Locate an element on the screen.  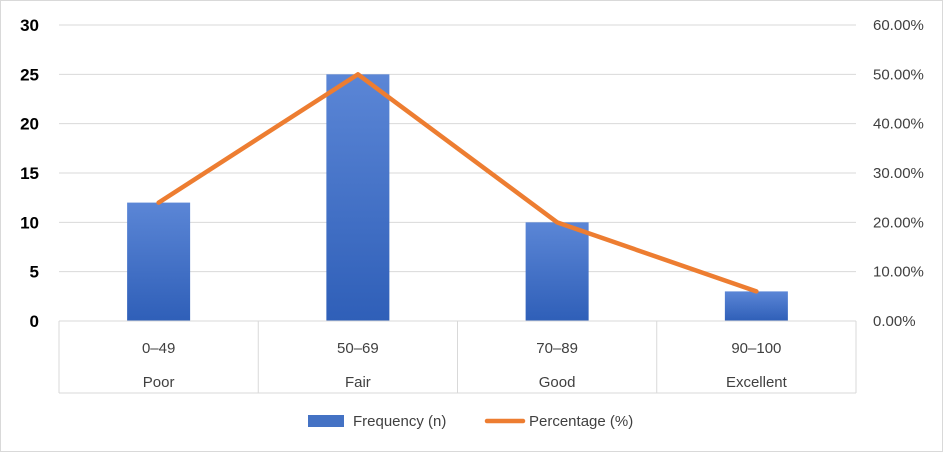
left-tick-label: 15 is located at coordinates (29, 173).